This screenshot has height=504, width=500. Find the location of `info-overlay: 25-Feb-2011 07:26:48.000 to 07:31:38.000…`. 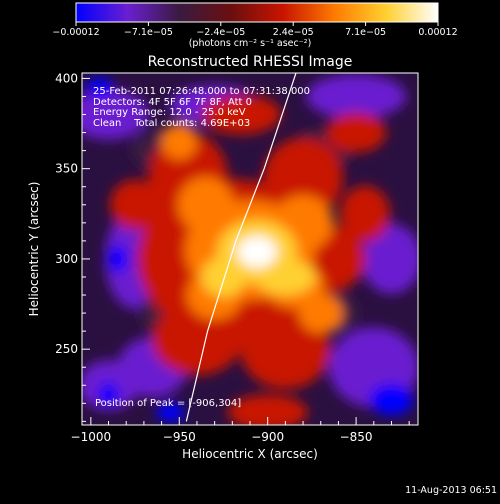

info-overlay: 25-Feb-2011 07:26:48.000 to 07:31:38.000… is located at coordinates (202, 107).